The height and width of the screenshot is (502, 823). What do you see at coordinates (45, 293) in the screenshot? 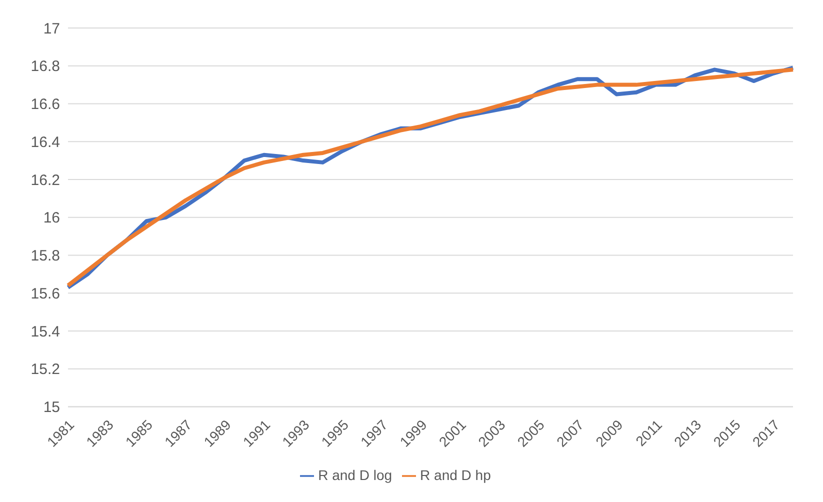
I see `y-tick-label: 15.6` at bounding box center [45, 293].